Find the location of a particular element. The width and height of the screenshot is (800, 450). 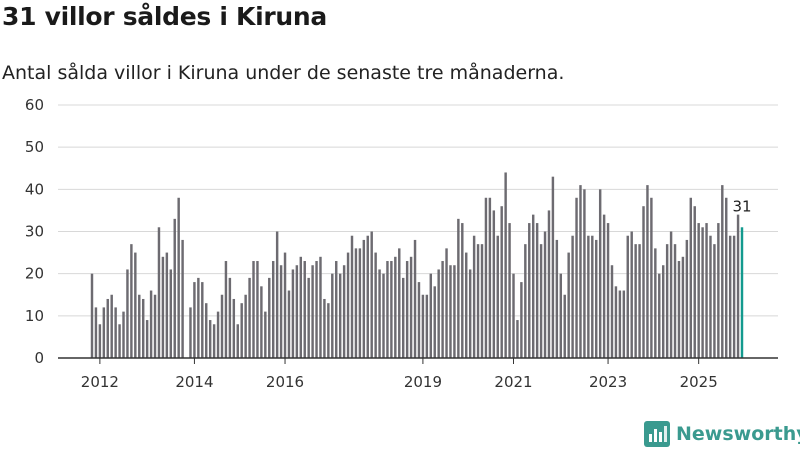

brand-logo: Newsworthy is located at coordinates (722, 434).